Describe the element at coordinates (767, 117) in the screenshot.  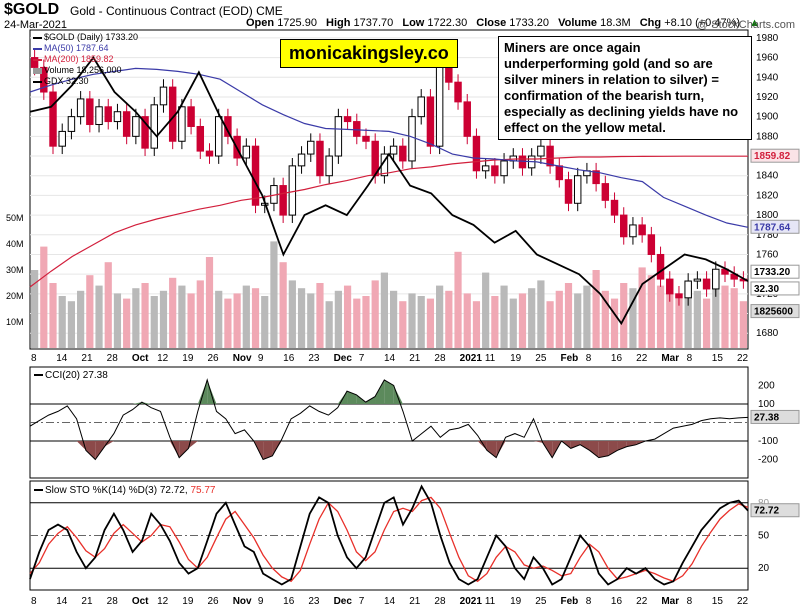
I see `price-tick-label: 1900` at that location.